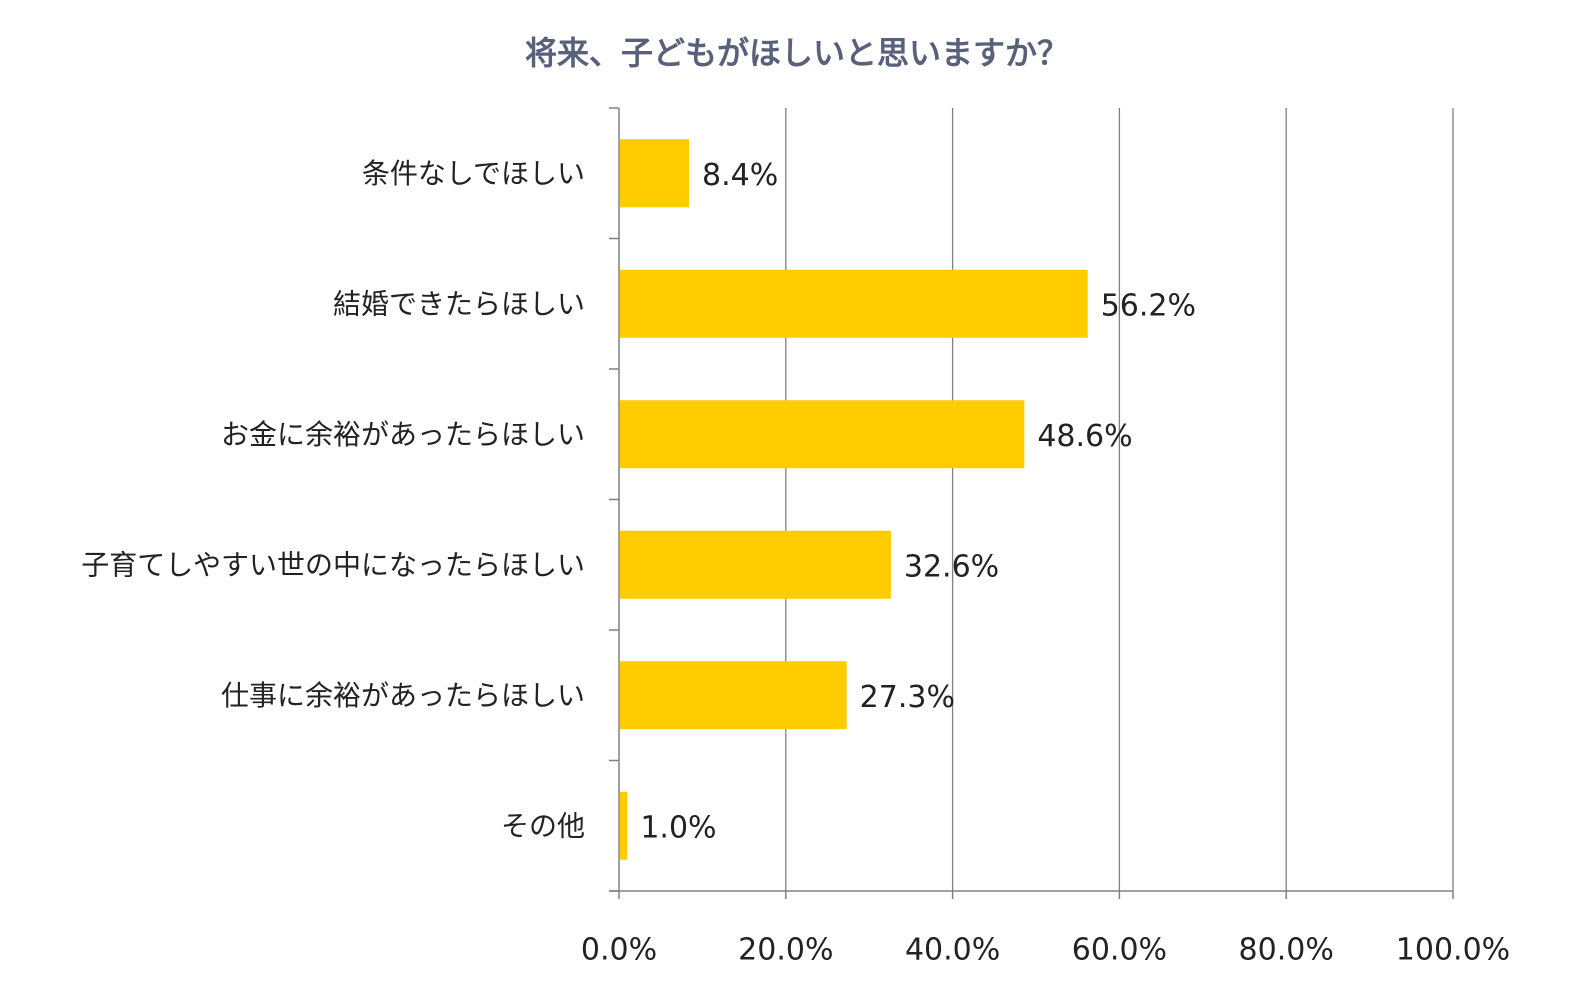 The height and width of the screenshot is (1005, 1594). What do you see at coordinates (1084, 436) in the screenshot?
I see `data-label-2: 48.6%` at bounding box center [1084, 436].